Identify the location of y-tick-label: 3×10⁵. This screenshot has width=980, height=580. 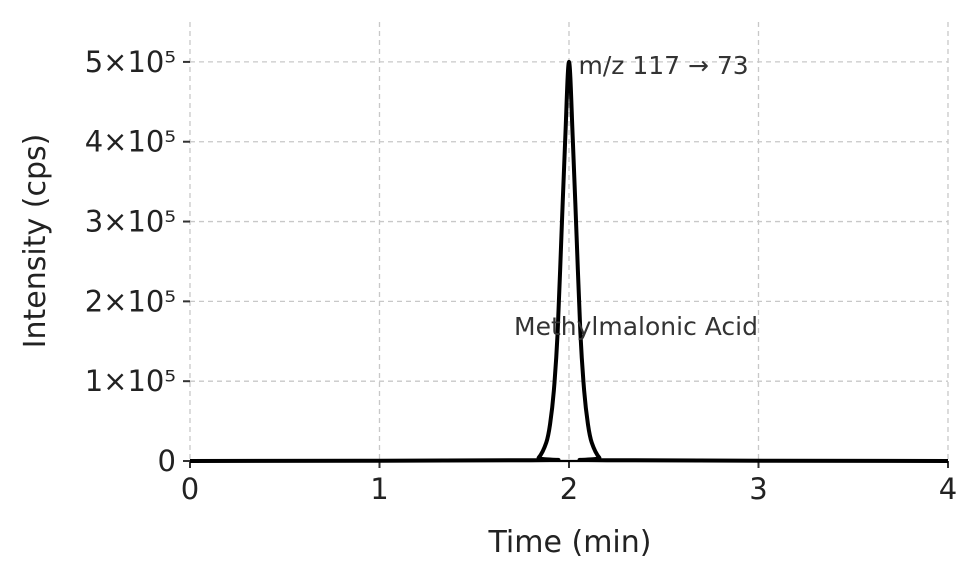
(130, 222).